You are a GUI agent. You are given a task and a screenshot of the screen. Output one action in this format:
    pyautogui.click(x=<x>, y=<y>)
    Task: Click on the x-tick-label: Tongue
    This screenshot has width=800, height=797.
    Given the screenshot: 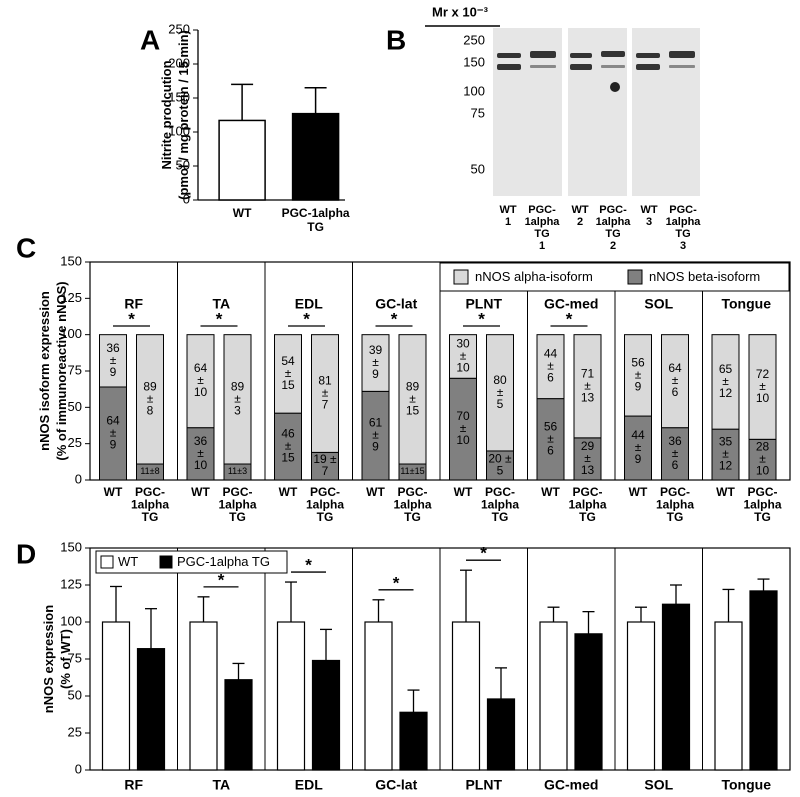 What is the action you would take?
    pyautogui.click(x=746, y=785)
    